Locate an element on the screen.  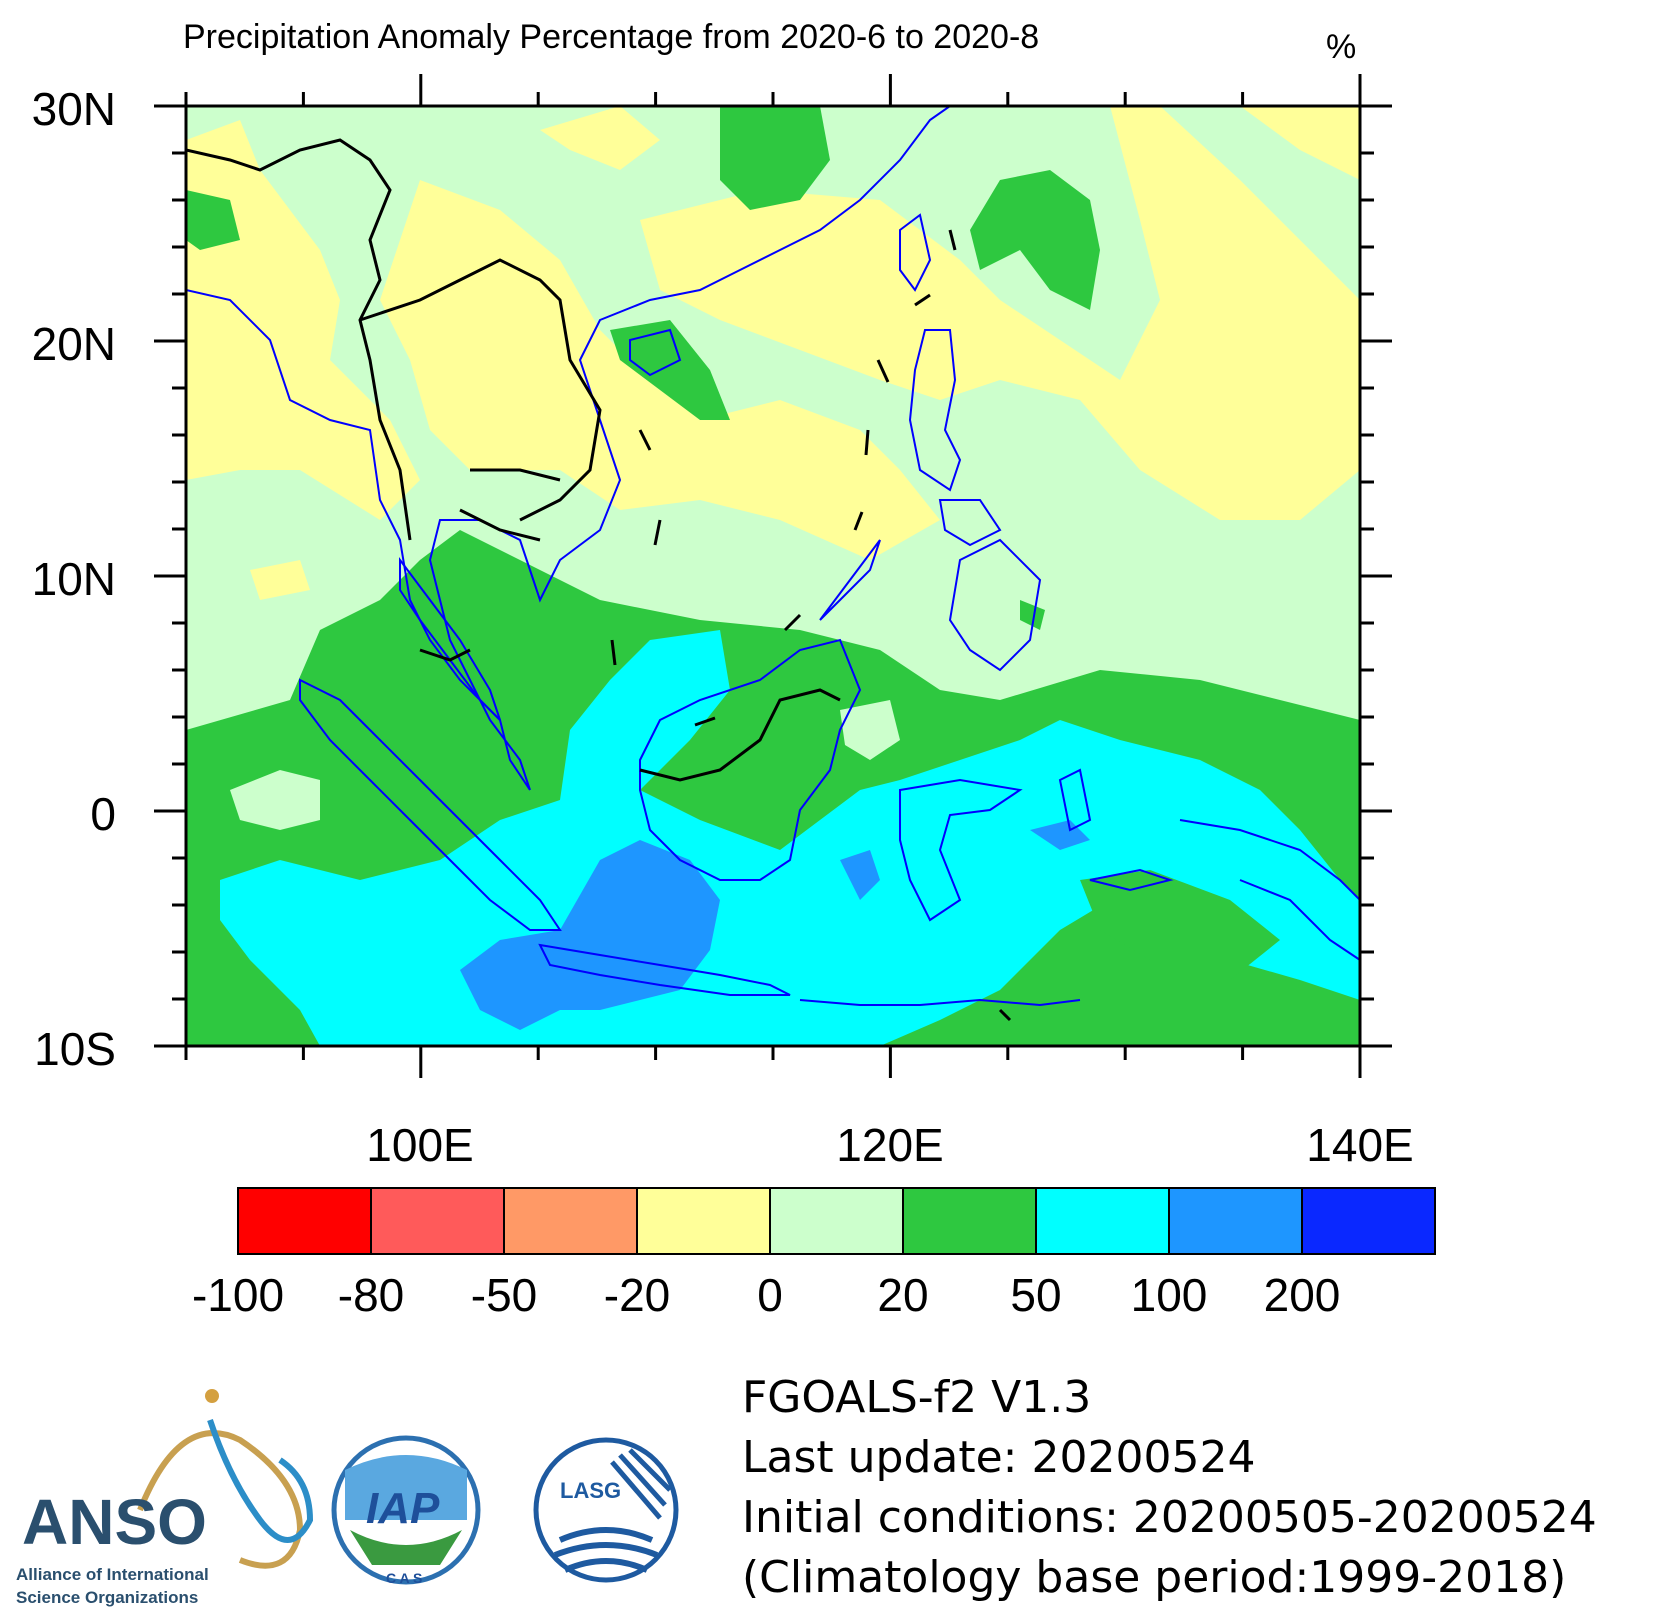
lon-label-140e: 140E is located at coordinates (1360, 1145).